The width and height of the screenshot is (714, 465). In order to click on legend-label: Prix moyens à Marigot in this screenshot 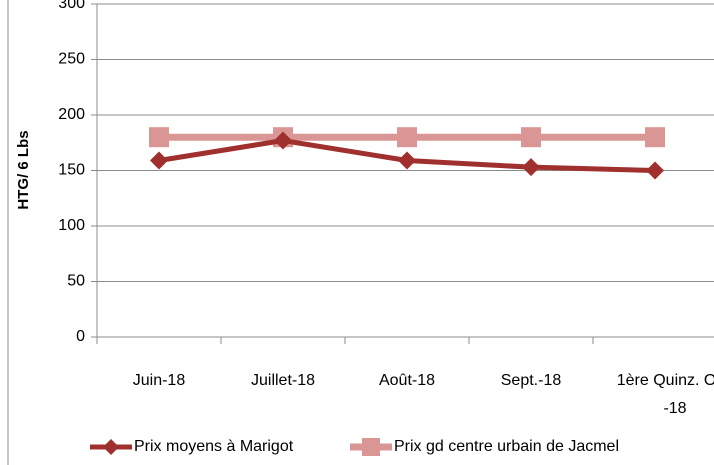, I will do `click(214, 446)`.